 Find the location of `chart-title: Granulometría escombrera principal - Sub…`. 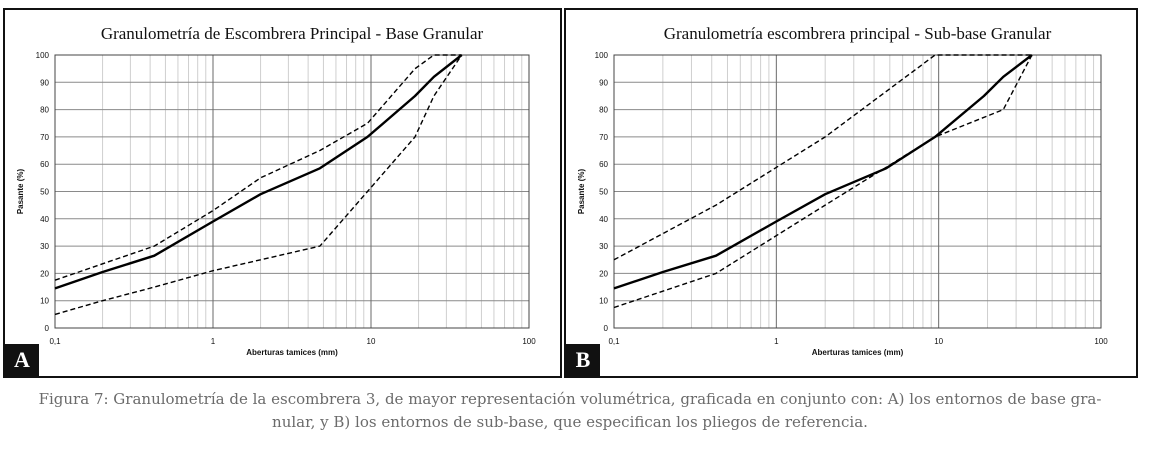

chart-title: Granulometría escombrera principal - Sub… is located at coordinates (858, 33).